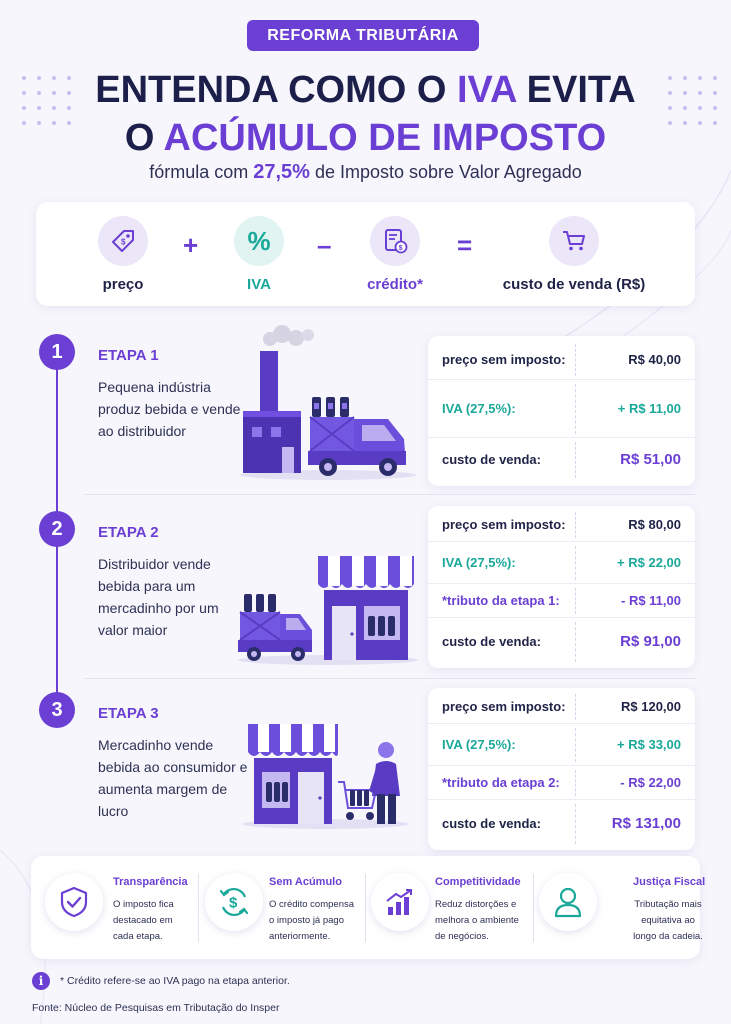 The width and height of the screenshot is (731, 1024). What do you see at coordinates (574, 241) in the screenshot?
I see `cart-icon` at bounding box center [574, 241].